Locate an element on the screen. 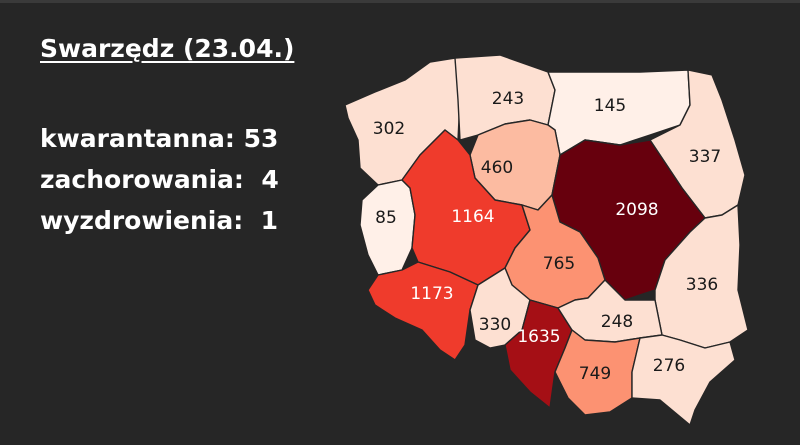 The width and height of the screenshot is (800, 445). region-value-label: 248 is located at coordinates (617, 322).